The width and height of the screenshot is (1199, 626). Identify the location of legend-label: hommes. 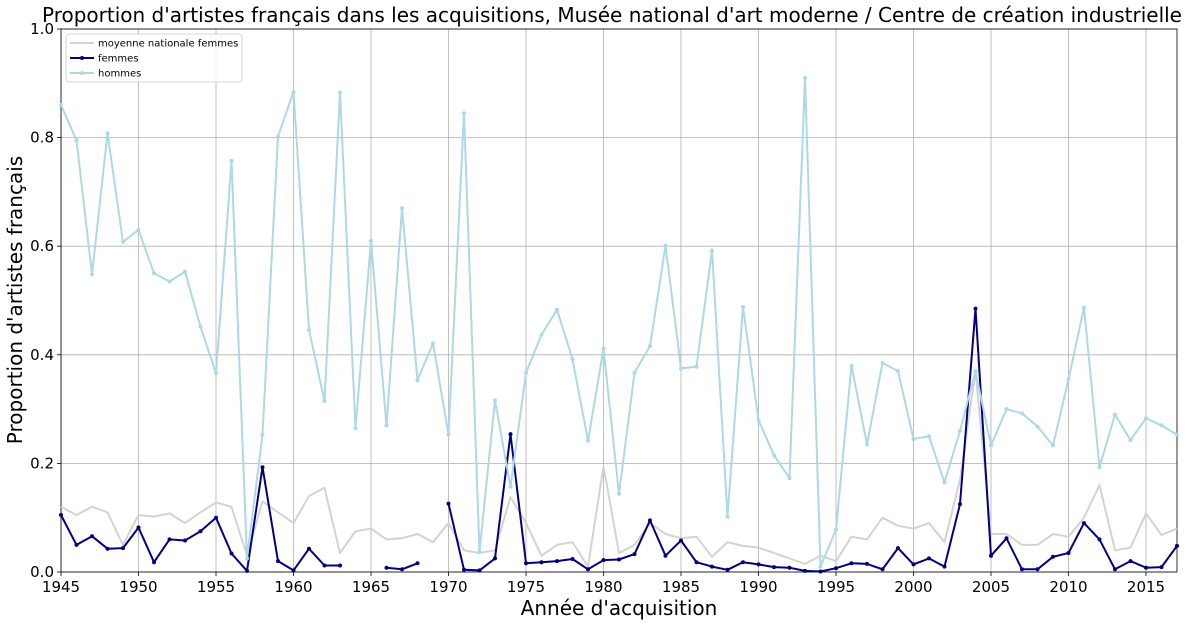
(119, 74).